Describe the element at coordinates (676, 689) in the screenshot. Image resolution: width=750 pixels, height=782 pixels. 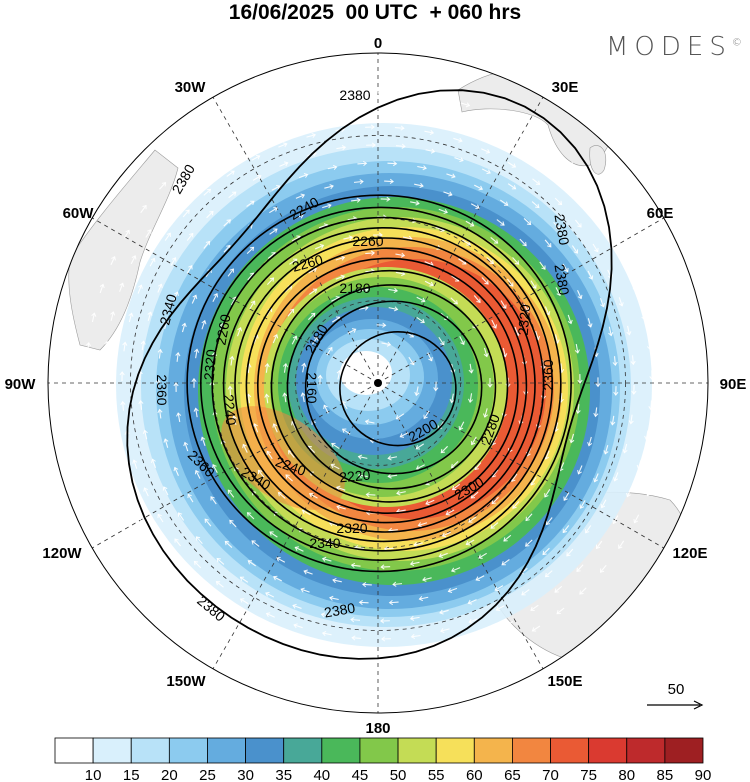
I see `wind-scale-label: 50` at that location.